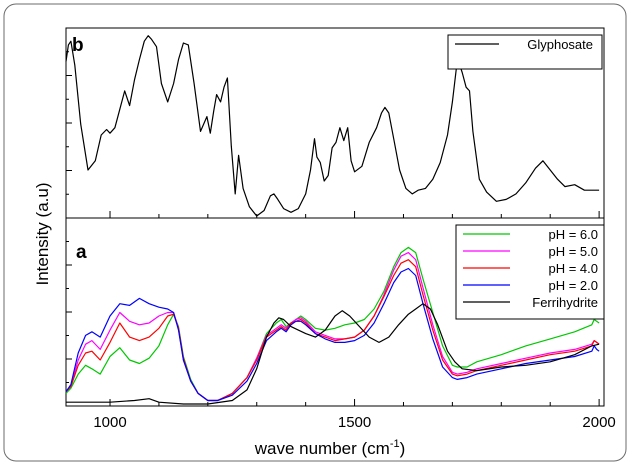 The height and width of the screenshot is (465, 630). What do you see at coordinates (565, 302) in the screenshot?
I see `legend-label: Ferrihydrite` at bounding box center [565, 302].